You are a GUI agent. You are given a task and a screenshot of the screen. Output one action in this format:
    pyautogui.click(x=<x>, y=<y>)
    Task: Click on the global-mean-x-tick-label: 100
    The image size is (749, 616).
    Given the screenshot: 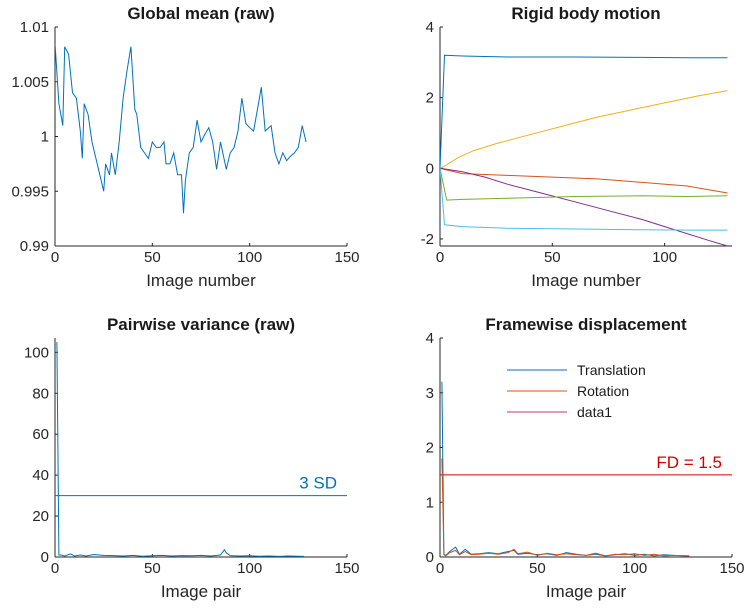 What is the action you would take?
    pyautogui.click(x=249, y=257)
    